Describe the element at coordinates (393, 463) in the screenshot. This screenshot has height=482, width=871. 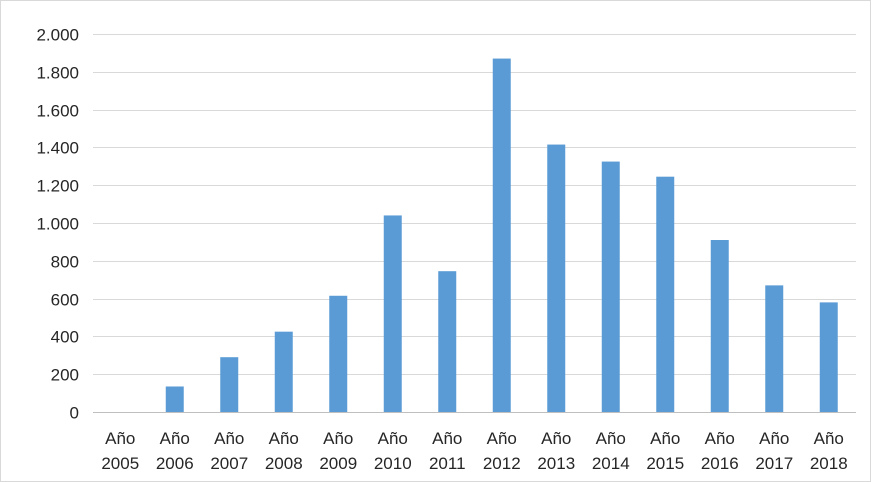
I see `x-tick-label: 2010` at that location.